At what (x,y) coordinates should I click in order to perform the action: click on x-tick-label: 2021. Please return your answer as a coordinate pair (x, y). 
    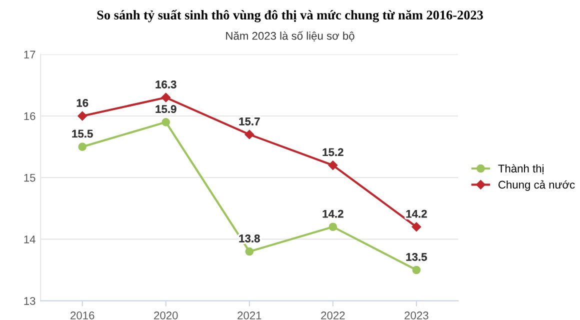
    Looking at the image, I should click on (250, 316).